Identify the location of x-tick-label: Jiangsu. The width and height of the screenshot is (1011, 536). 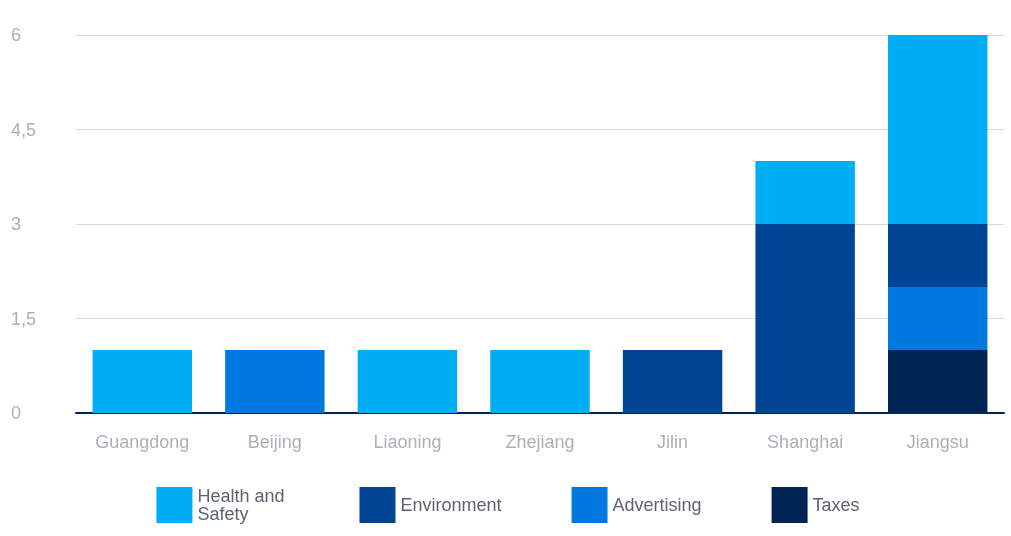
(937, 442).